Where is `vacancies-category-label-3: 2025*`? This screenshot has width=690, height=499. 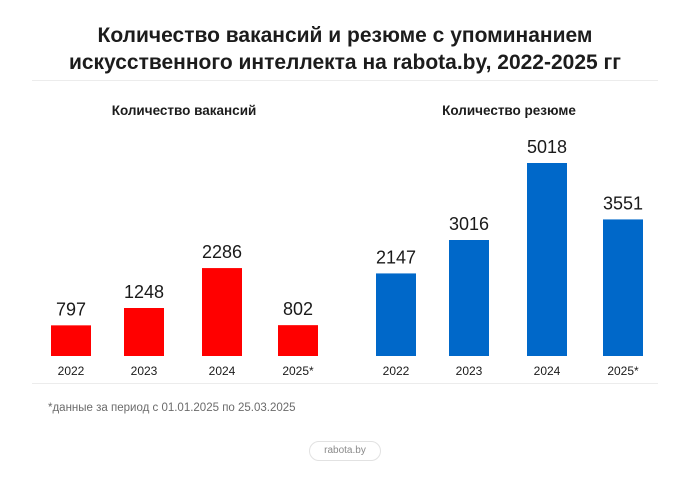
vacancies-category-label-3: 2025* is located at coordinates (298, 371).